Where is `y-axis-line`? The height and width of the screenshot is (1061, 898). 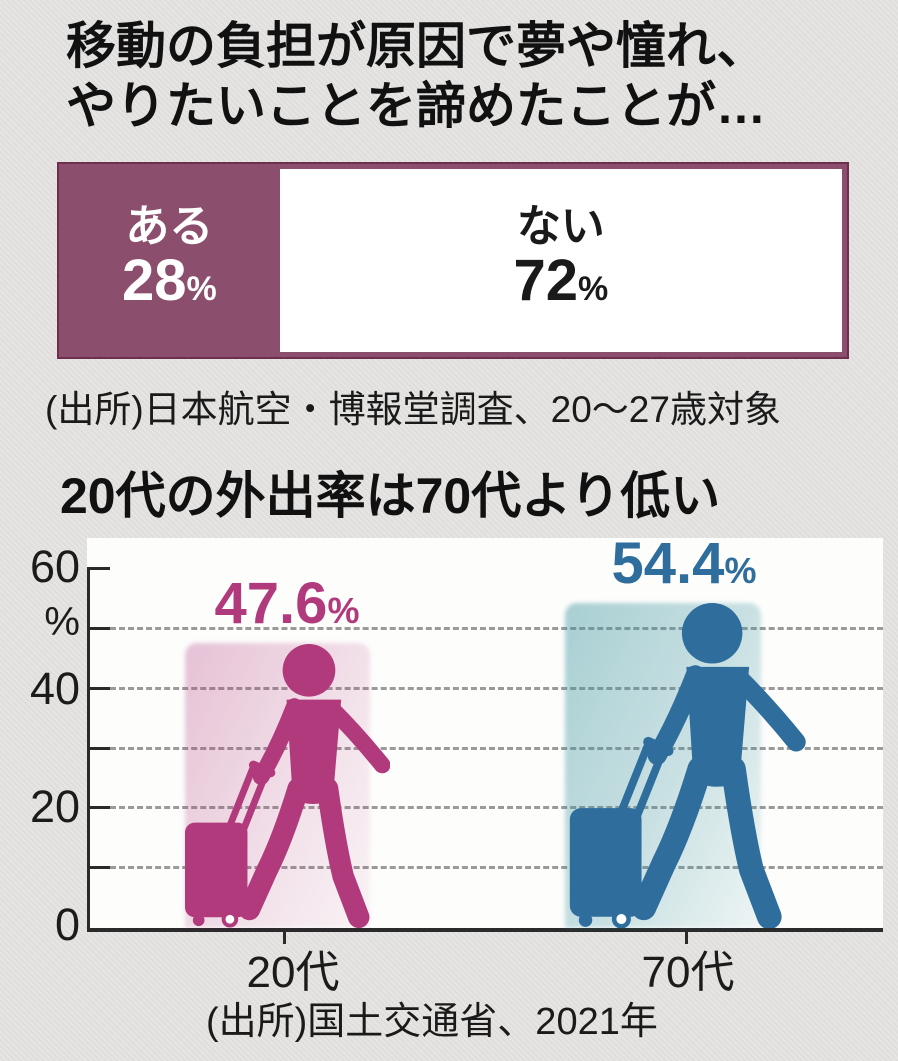
y-axis-line is located at coordinates (88, 747).